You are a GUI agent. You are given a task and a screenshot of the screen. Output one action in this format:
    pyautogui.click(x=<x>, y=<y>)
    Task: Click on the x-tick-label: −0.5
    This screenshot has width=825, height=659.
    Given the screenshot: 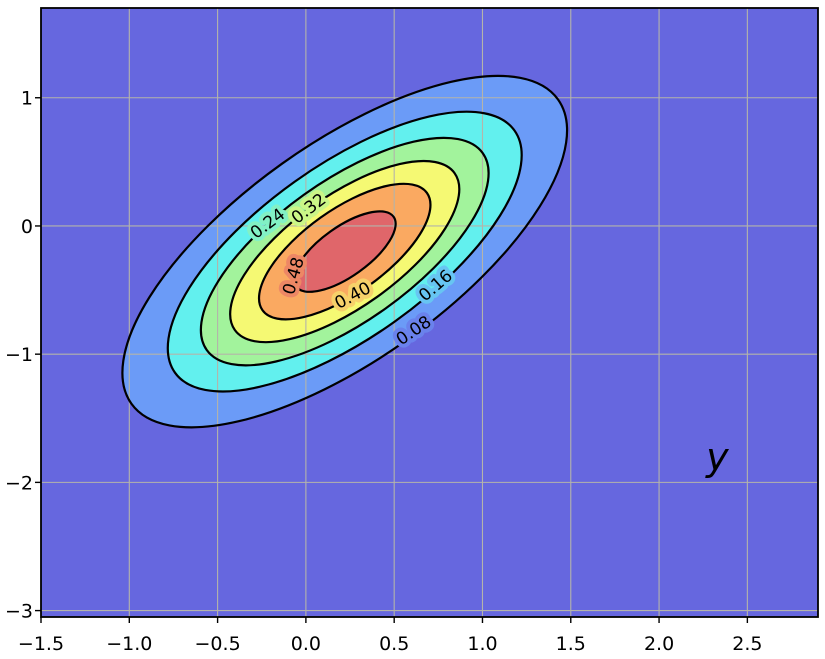 What is the action you would take?
    pyautogui.click(x=218, y=644)
    